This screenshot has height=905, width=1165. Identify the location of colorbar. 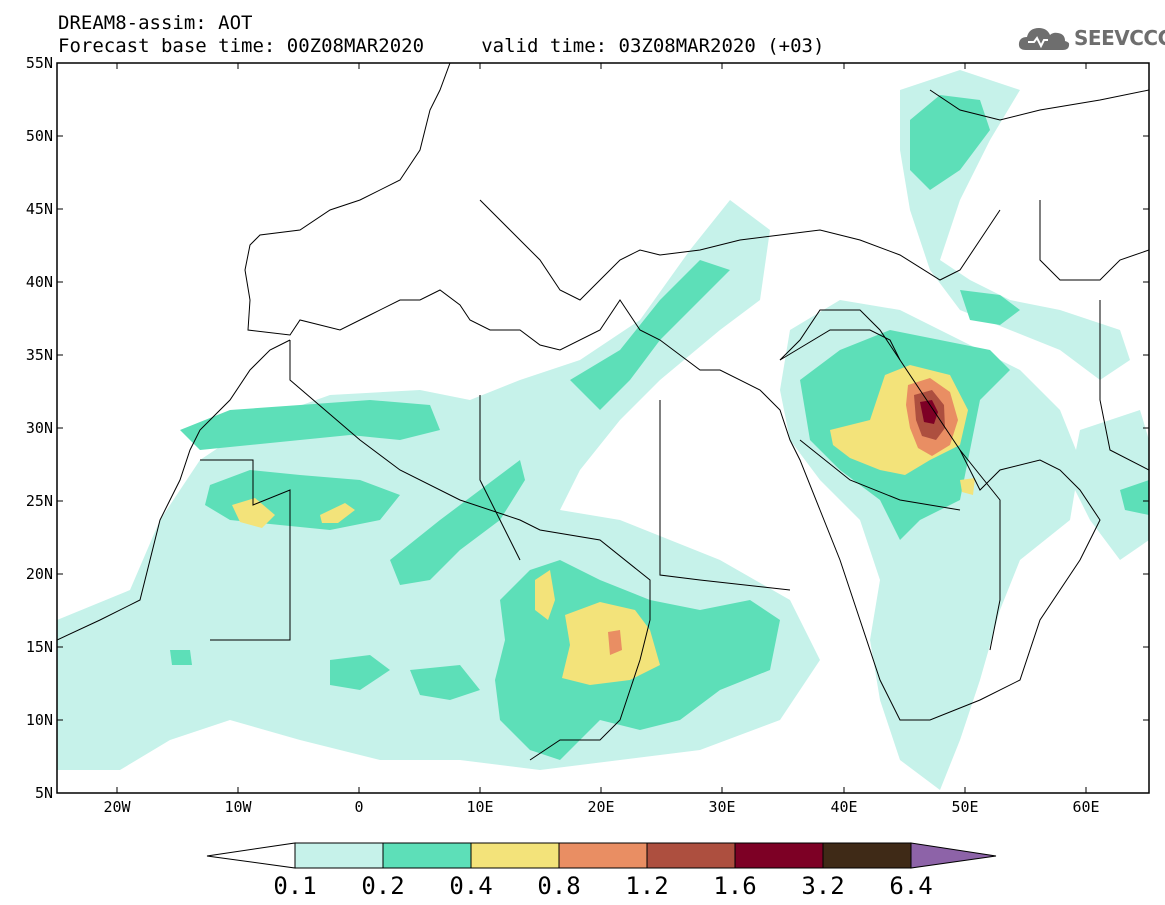
(601, 855).